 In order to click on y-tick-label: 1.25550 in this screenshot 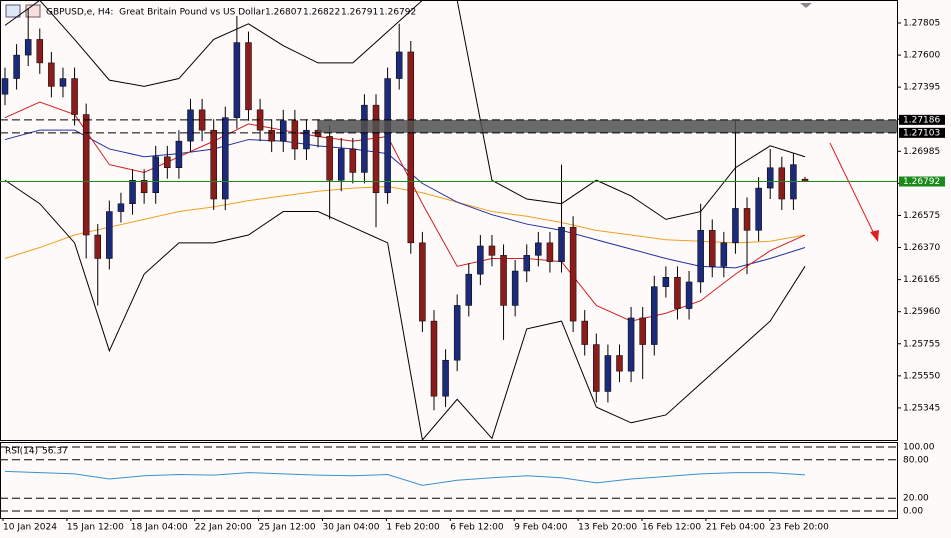, I will do `click(921, 376)`.